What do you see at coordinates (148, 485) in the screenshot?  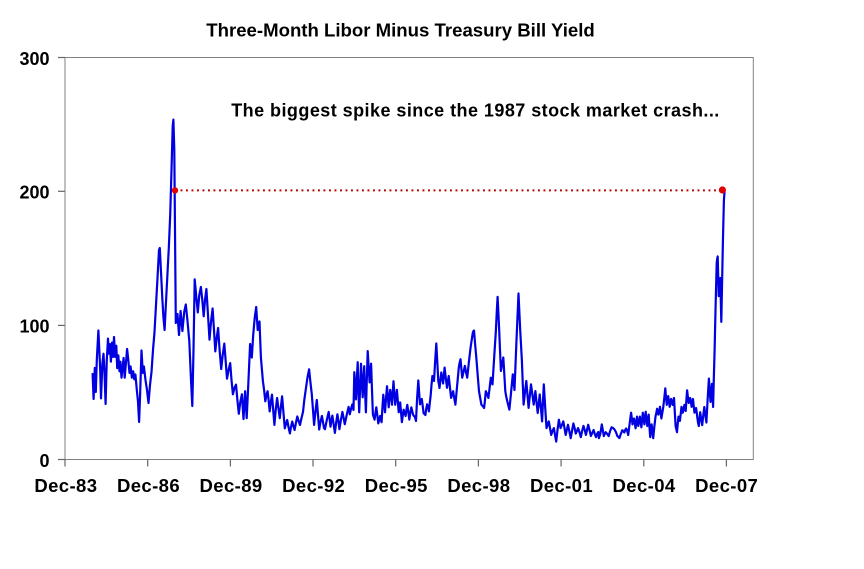 I see `svg-text: Dec-86` at bounding box center [148, 485].